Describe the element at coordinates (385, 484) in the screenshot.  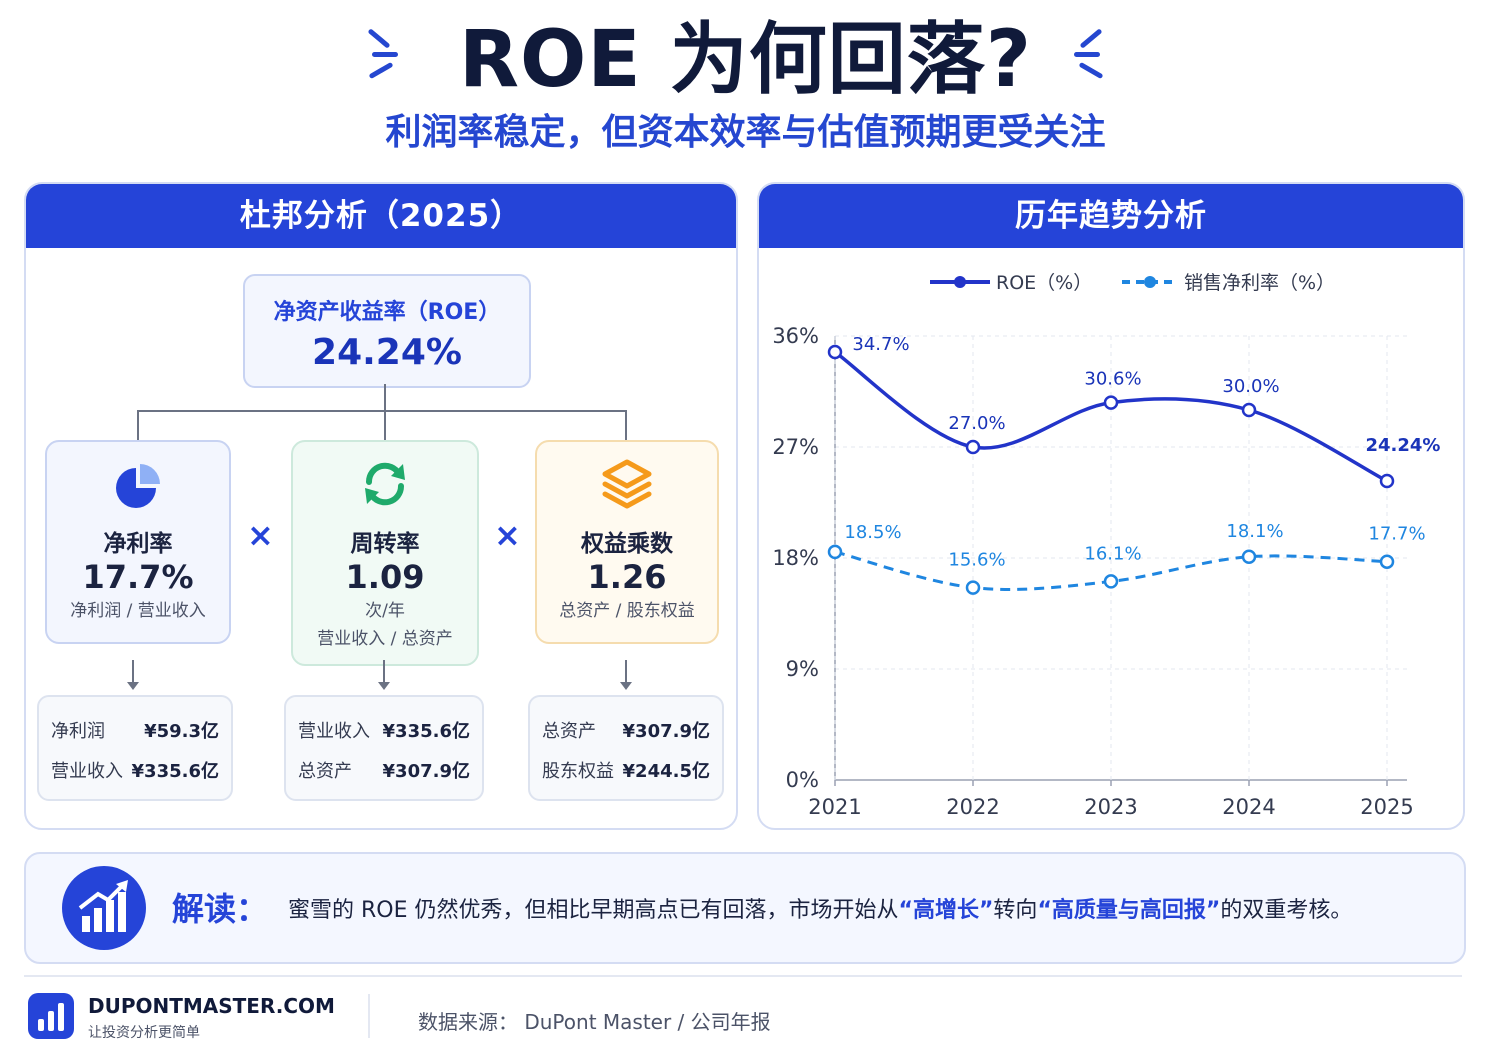
I see `refresh-icon` at that location.